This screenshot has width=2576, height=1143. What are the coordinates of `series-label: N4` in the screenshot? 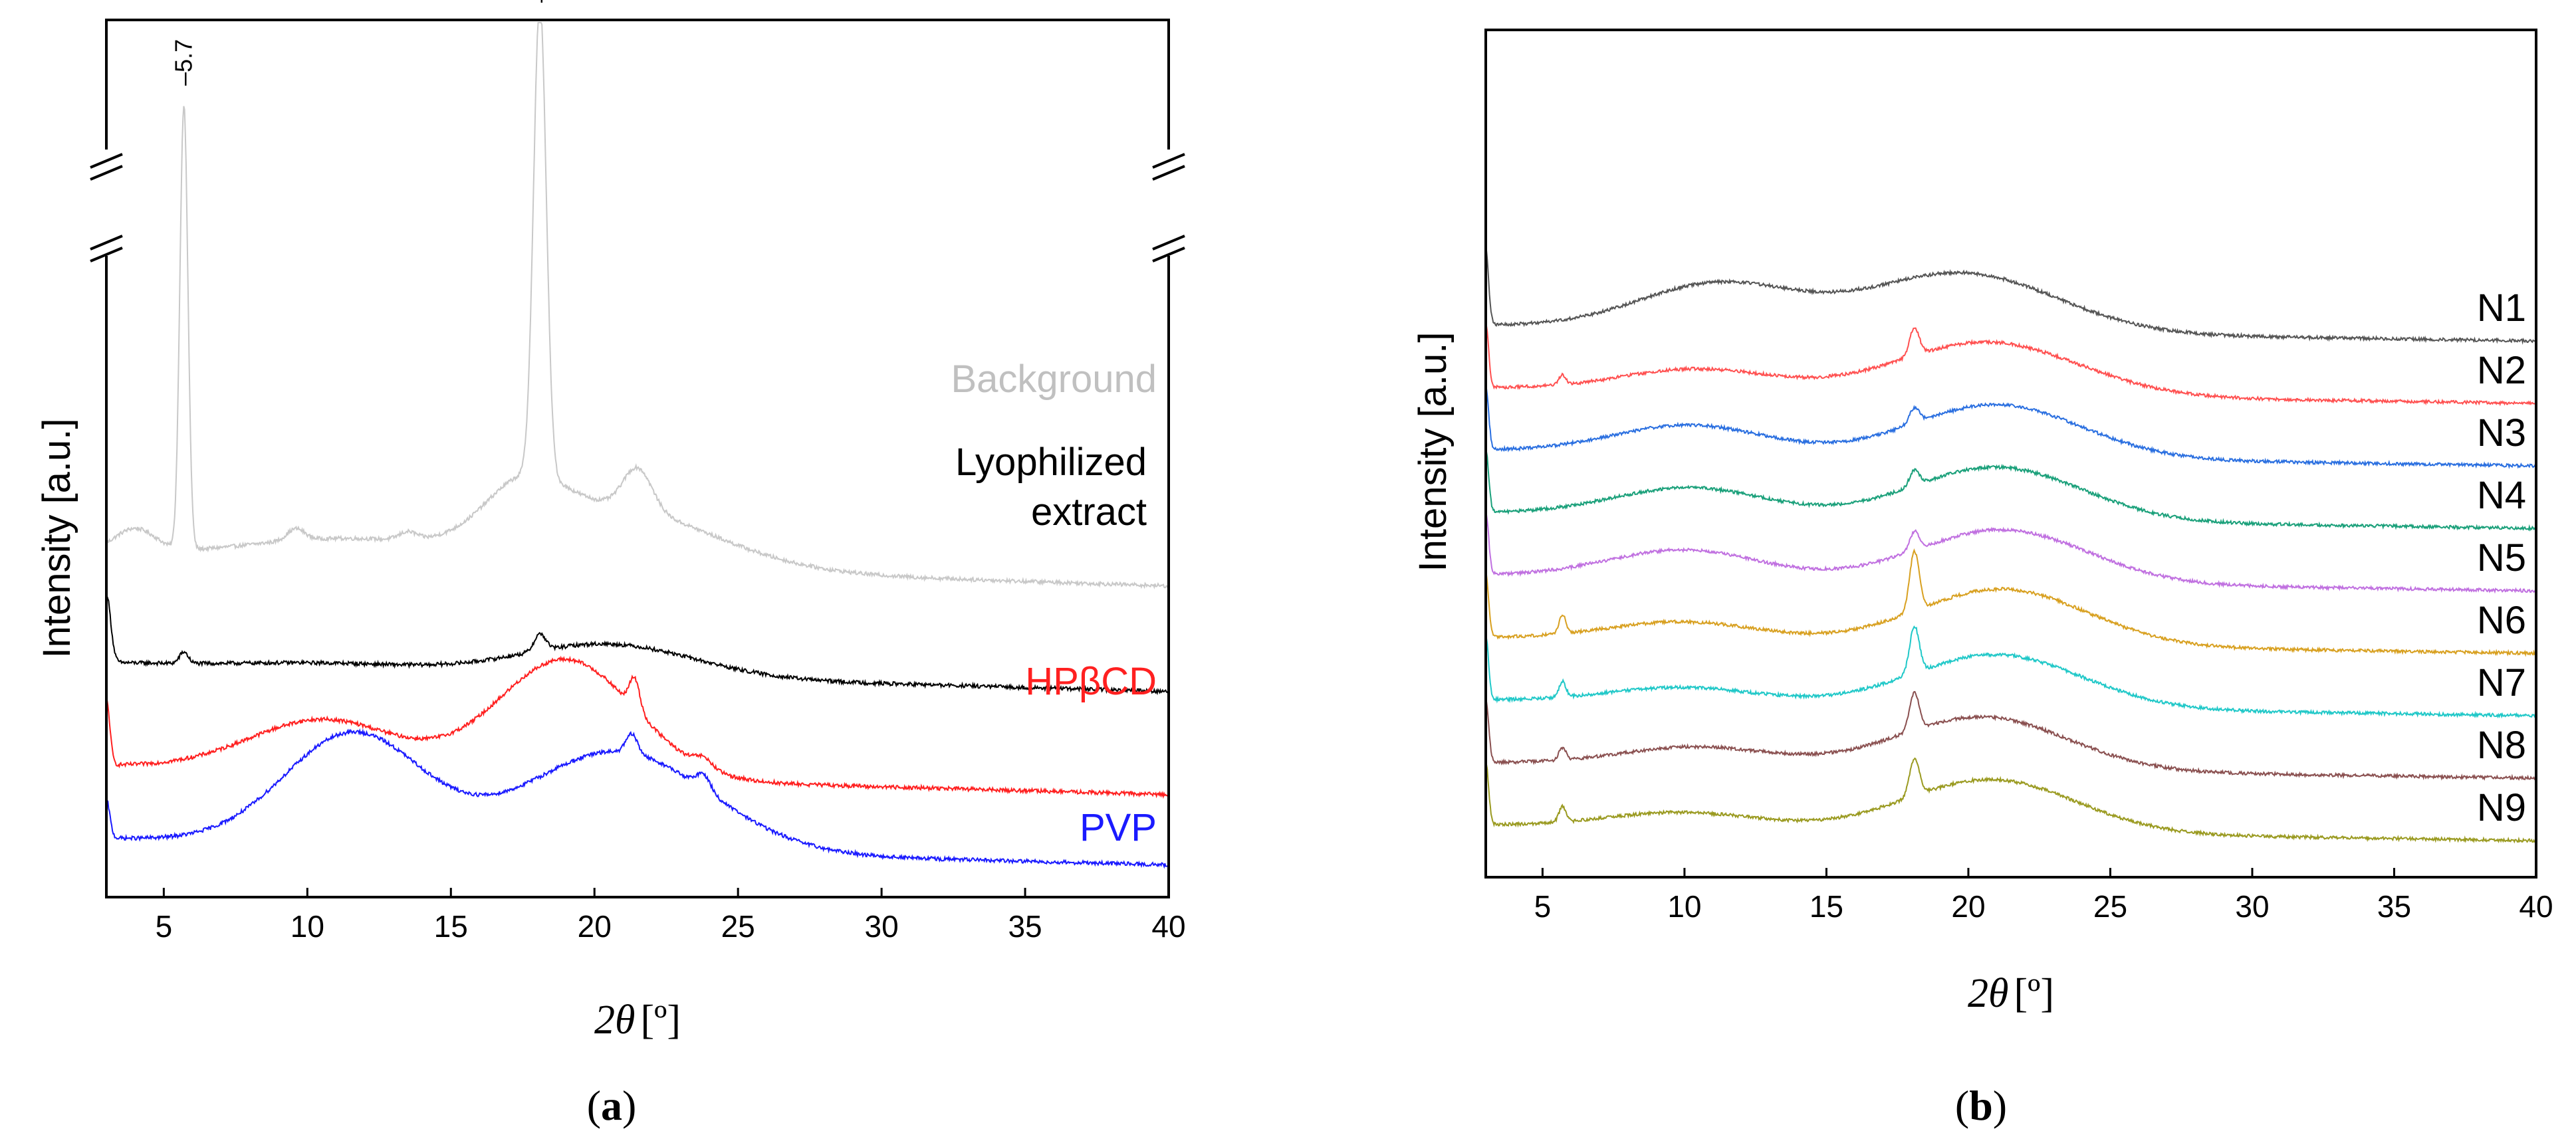 It's located at (2501, 495).